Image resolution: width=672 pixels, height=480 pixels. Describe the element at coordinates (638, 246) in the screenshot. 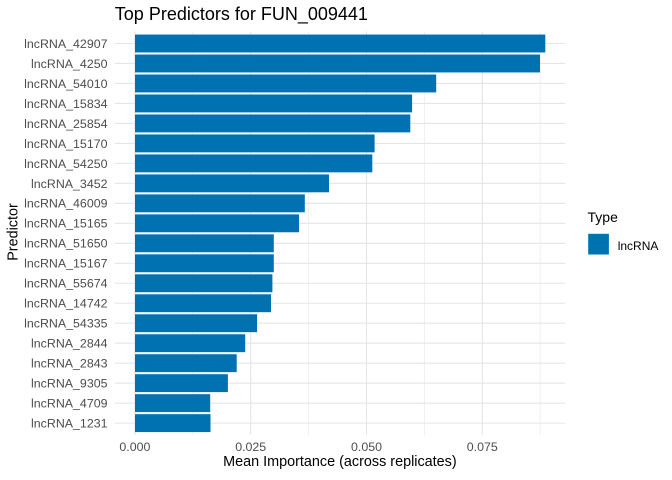

I see `svg-text: lncRNA` at that location.